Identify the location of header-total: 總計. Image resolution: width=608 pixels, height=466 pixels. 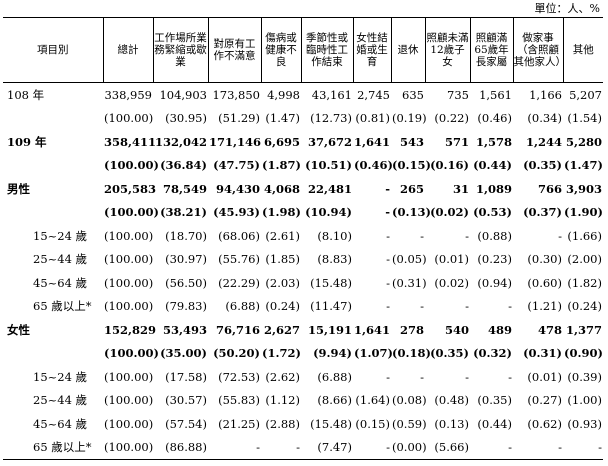
(127, 50).